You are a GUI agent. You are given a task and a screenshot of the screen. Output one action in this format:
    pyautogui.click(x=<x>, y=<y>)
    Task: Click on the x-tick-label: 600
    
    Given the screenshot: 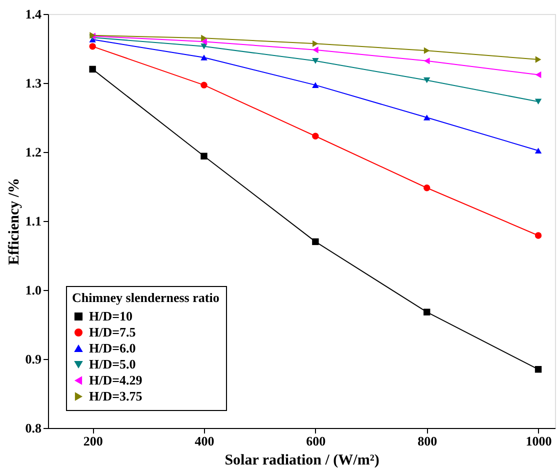 What is the action you would take?
    pyautogui.click(x=316, y=441)
    